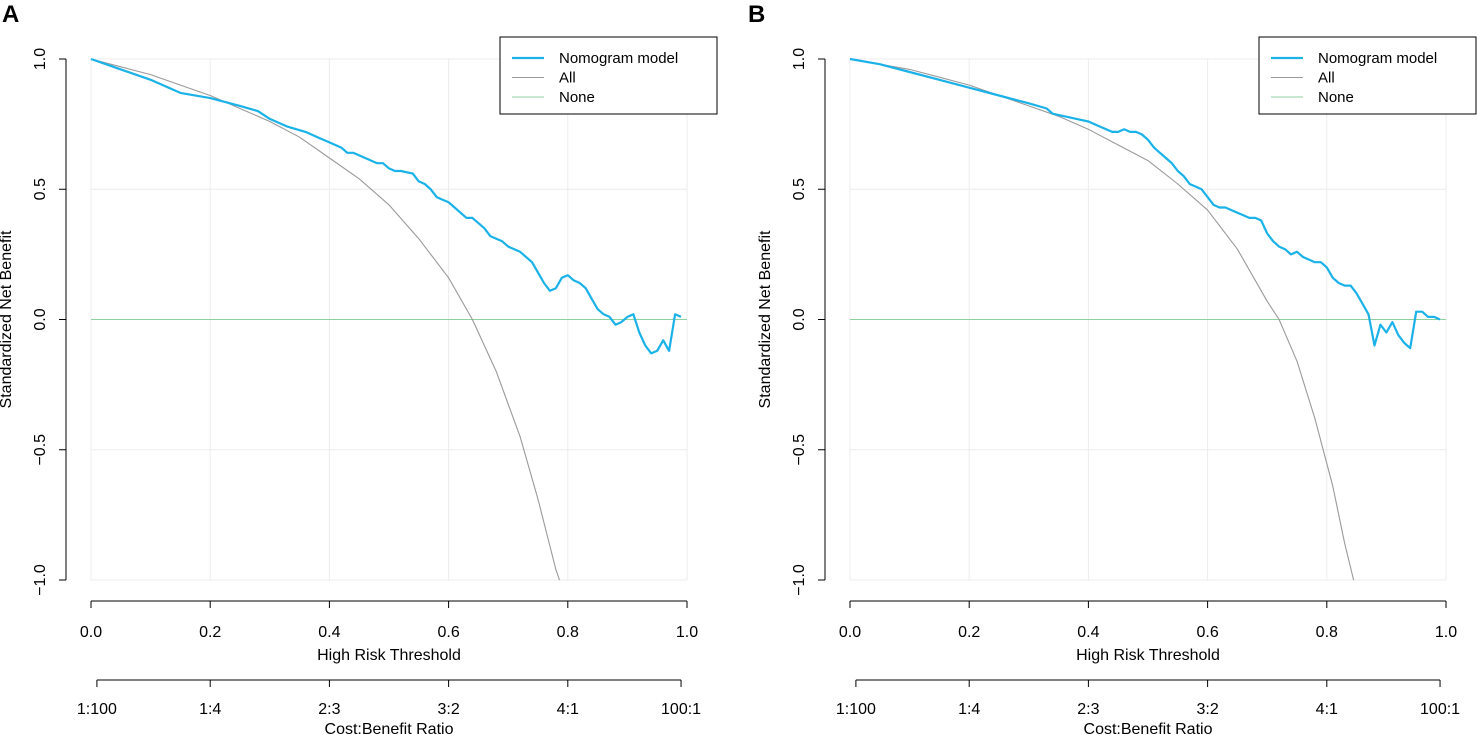  Describe the element at coordinates (389, 698) in the screenshot. I see `cost-benefit-axis-a: 1:100 1:4 2:3 3:2 4:1 100:1` at that location.